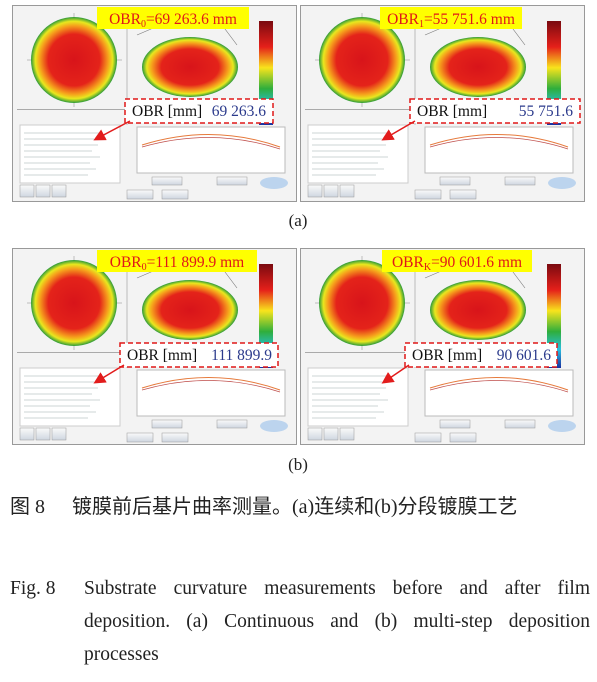  Describe the element at coordinates (27, 507) in the screenshot. I see `caption-label: 图 8` at that location.